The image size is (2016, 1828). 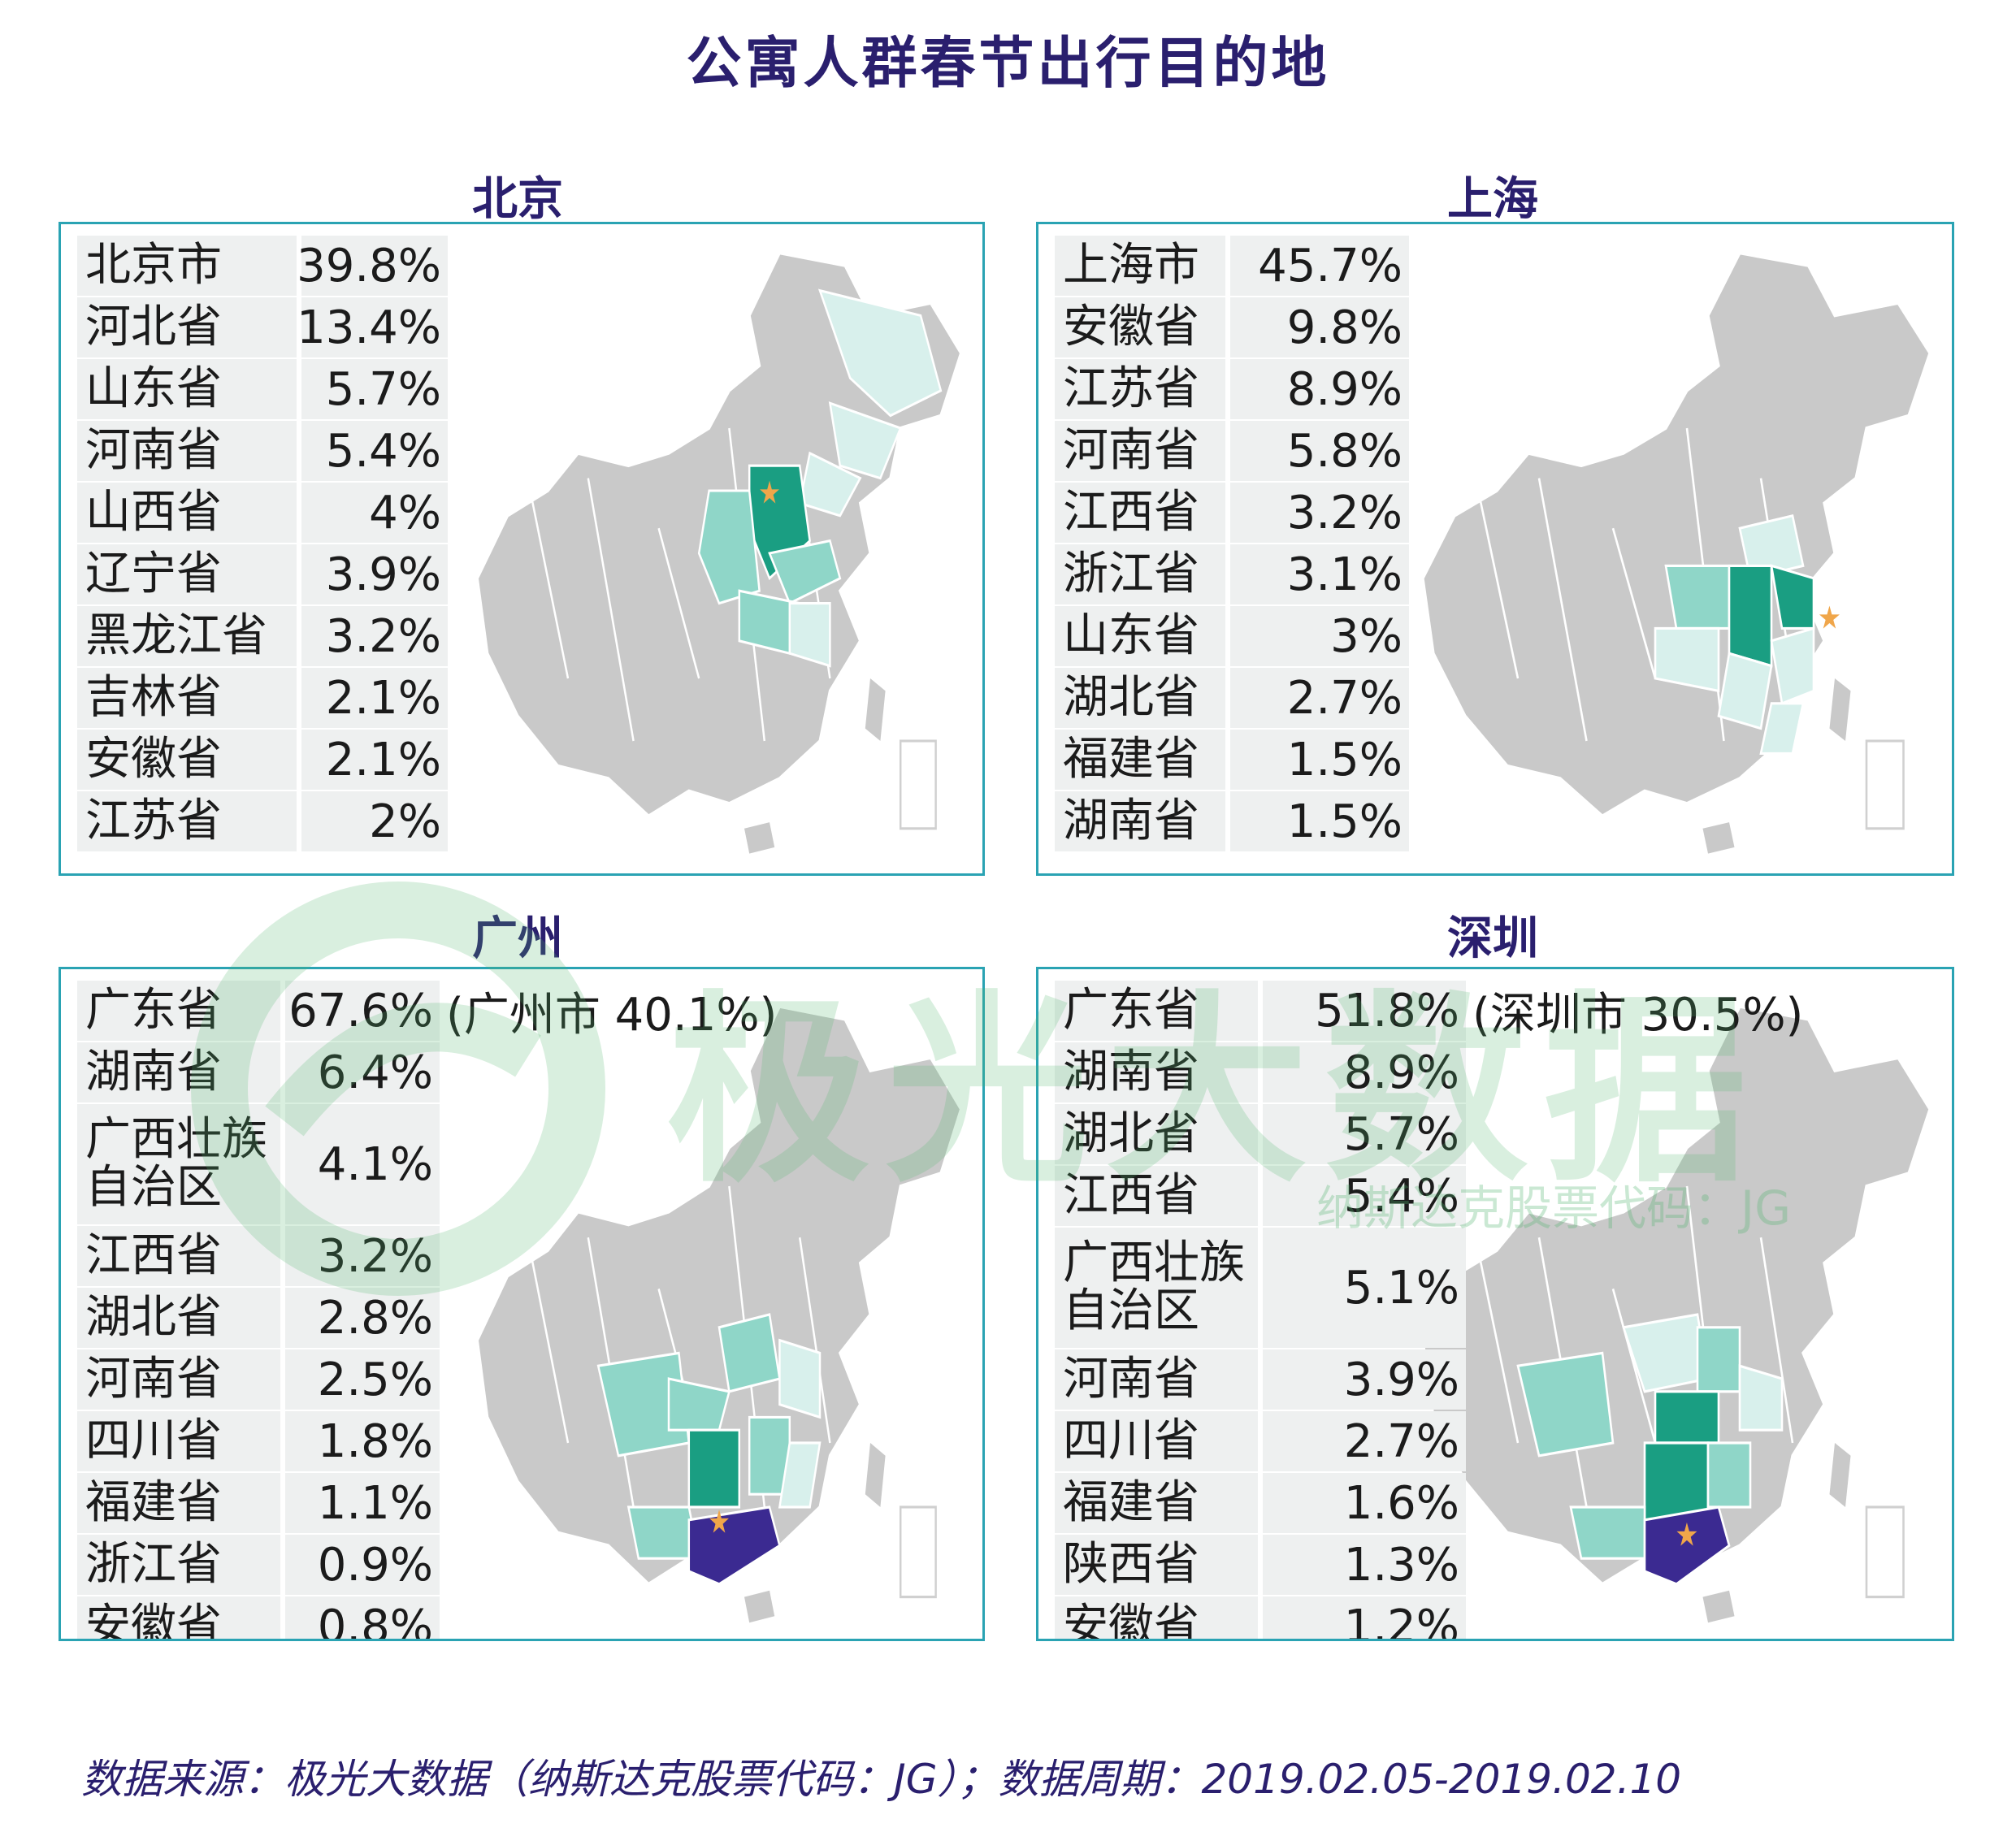 I want to click on table-row: 河北省 13.4%, so click(x=262, y=327).